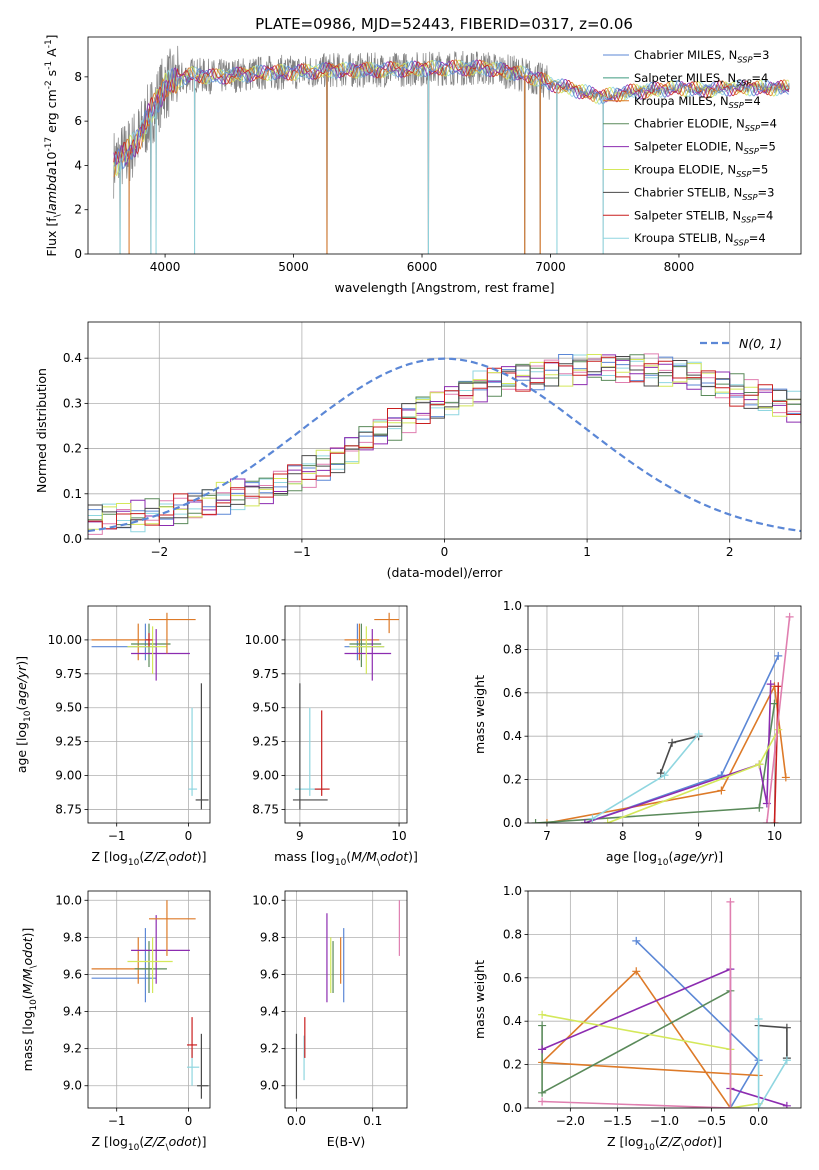 Image resolution: width=819 pixels, height=1170 pixels. Describe the element at coordinates (49, 144) in the screenshot. I see `label-part: -17` at that location.